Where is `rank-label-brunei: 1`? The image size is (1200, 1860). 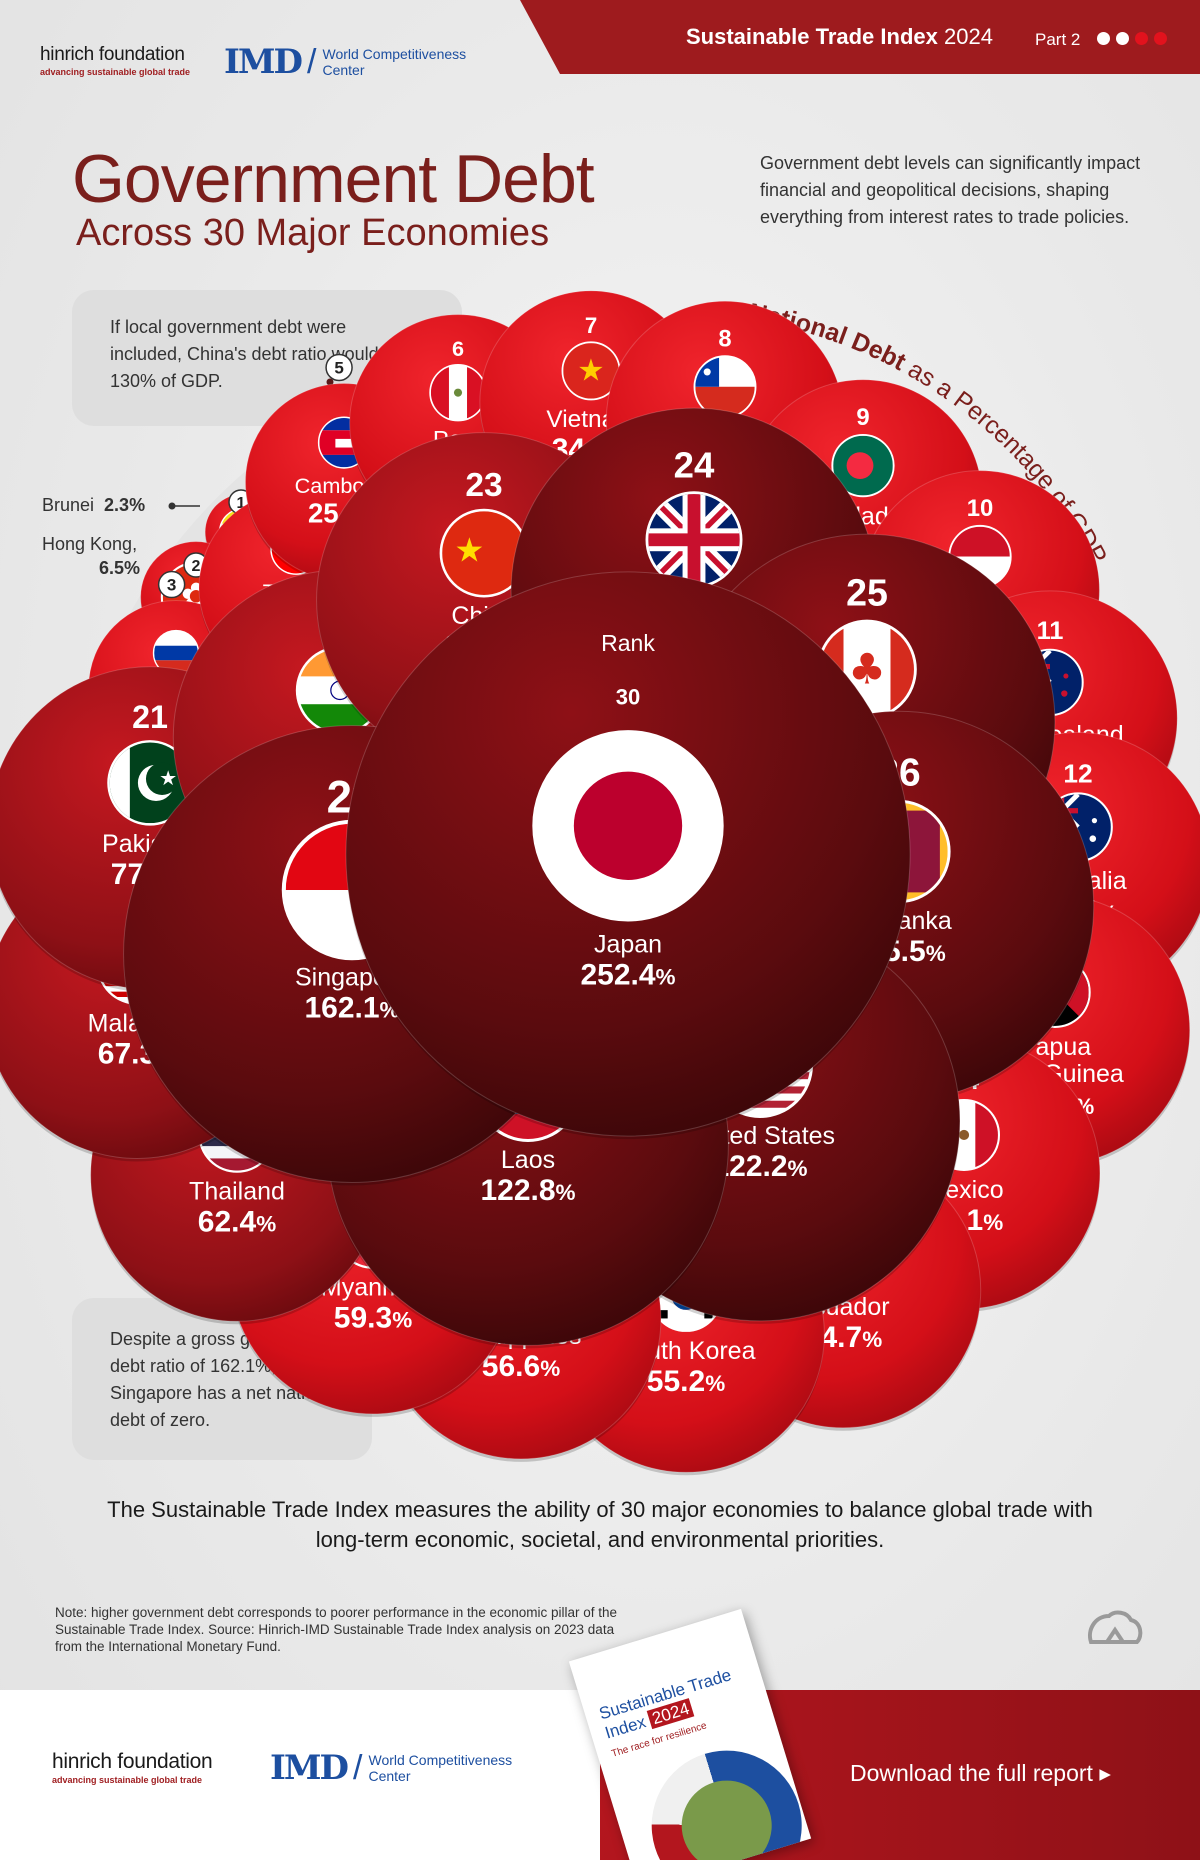
rank-label-brunei: 1 is located at coordinates (241, 503).